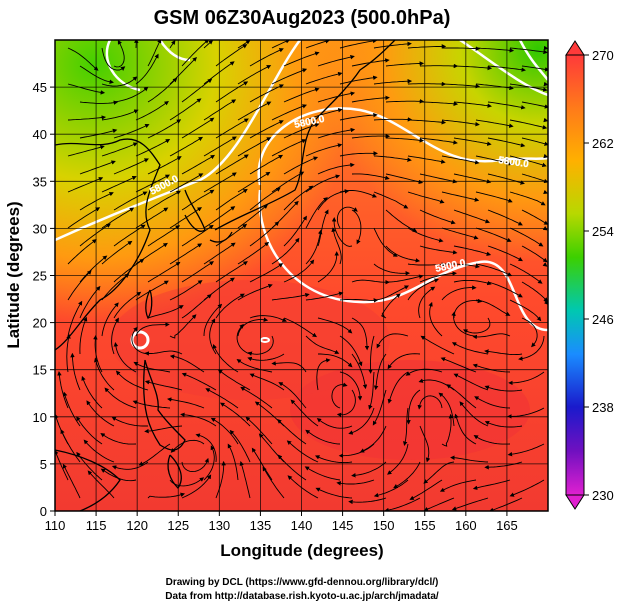 This screenshot has width=619, height=605. I want to click on coastline-philippines, so click(164, 405).